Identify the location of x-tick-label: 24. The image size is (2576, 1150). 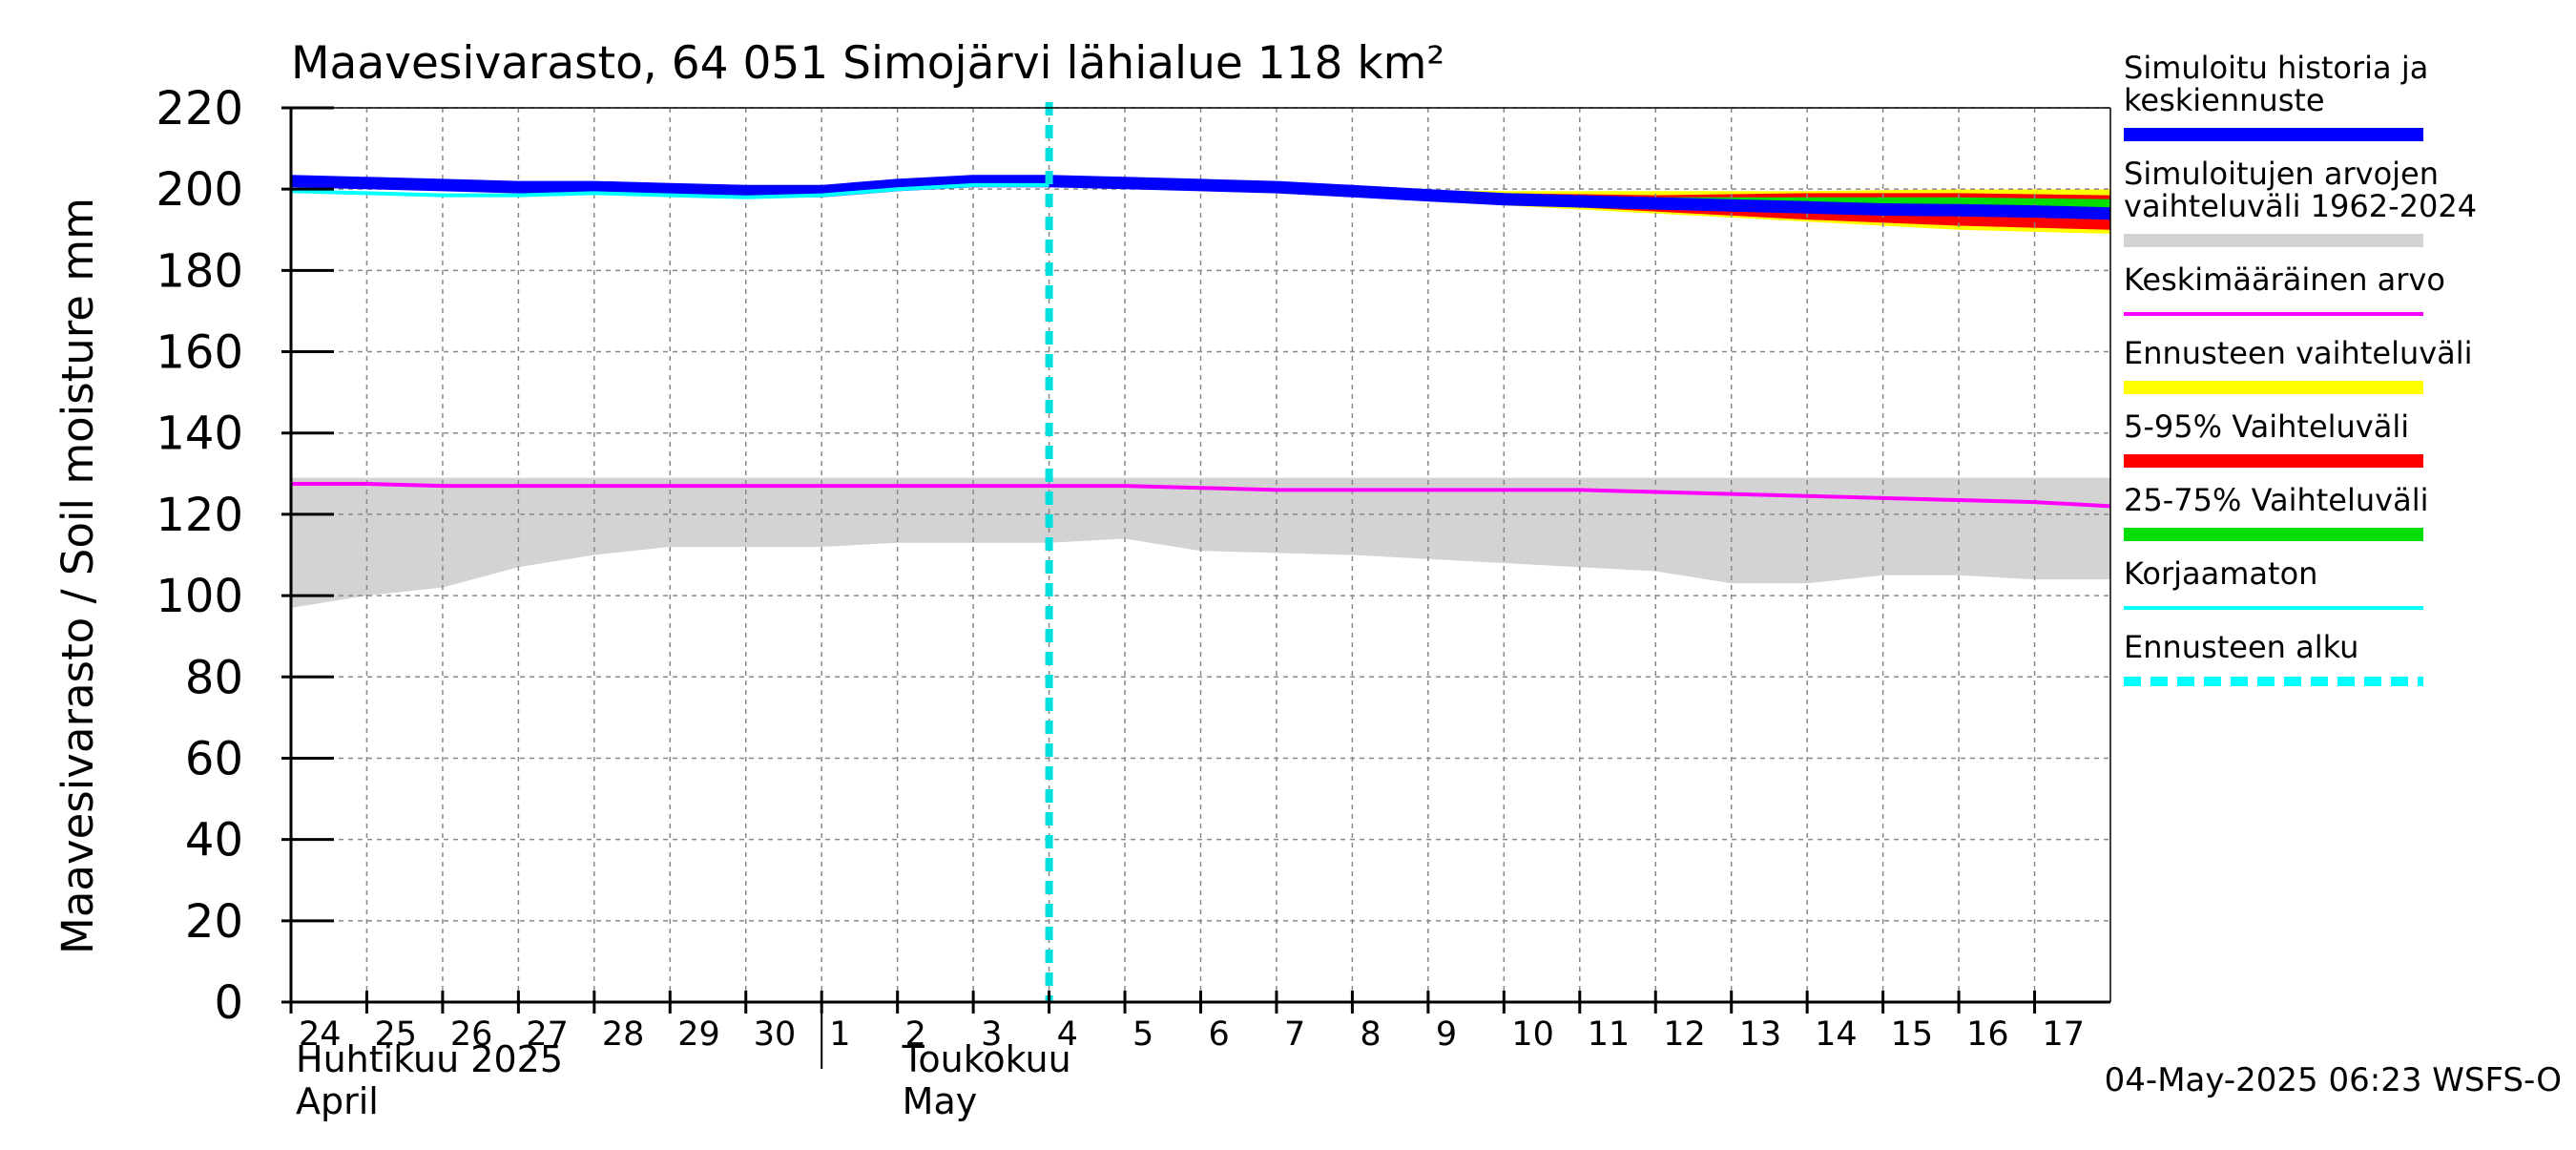
(320, 1034).